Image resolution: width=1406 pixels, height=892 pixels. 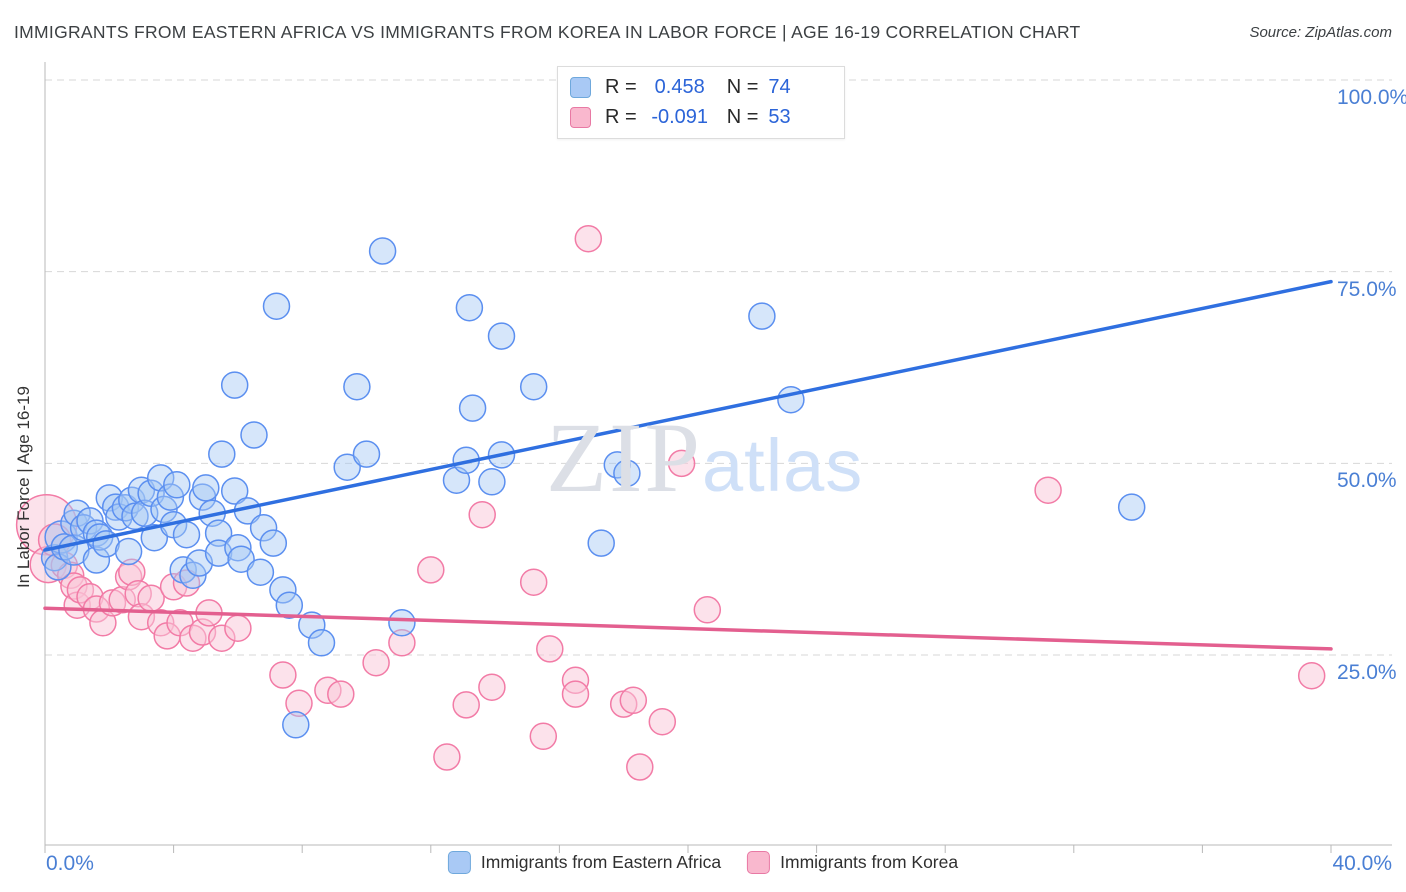 I want to click on korea-trend-line, so click(x=688, y=628).